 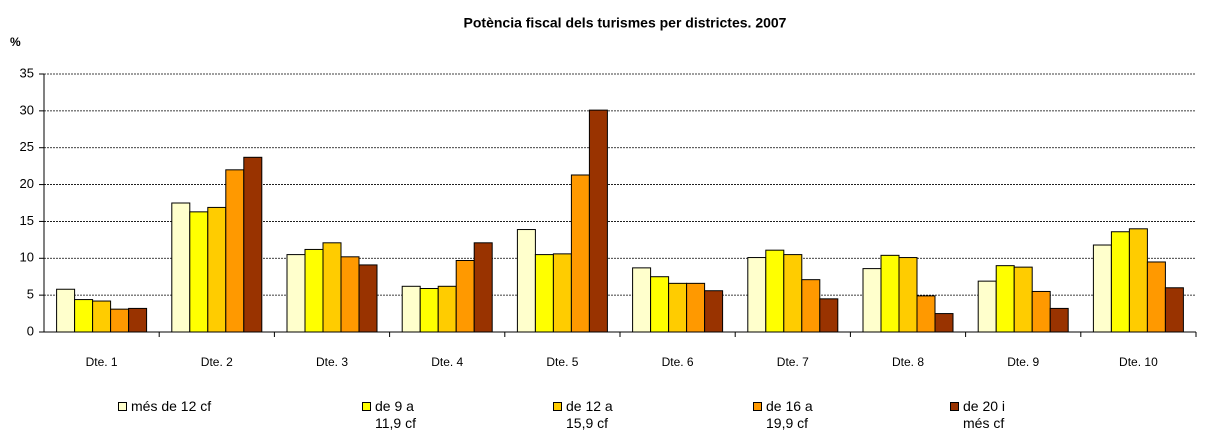 What do you see at coordinates (984, 414) in the screenshot?
I see `legend-label: de 20 i més cf` at bounding box center [984, 414].